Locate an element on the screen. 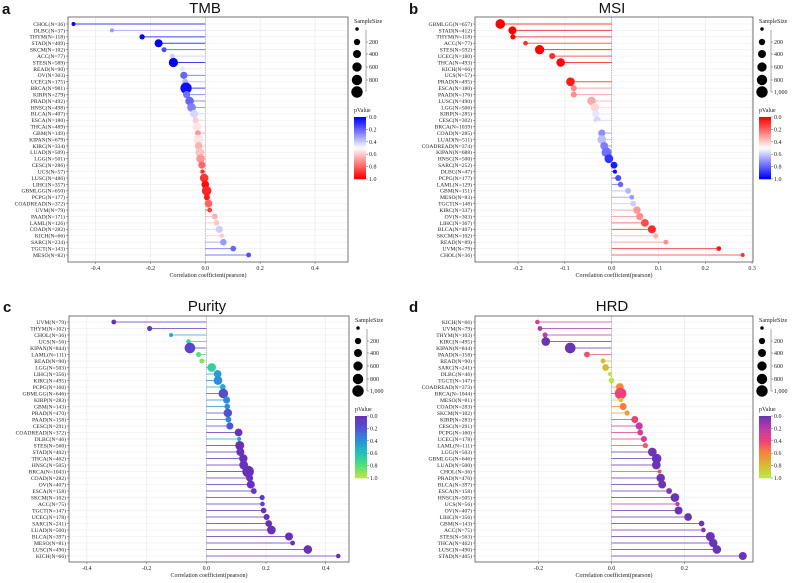  color-legend-label: 0.2 is located at coordinates (778, 429).